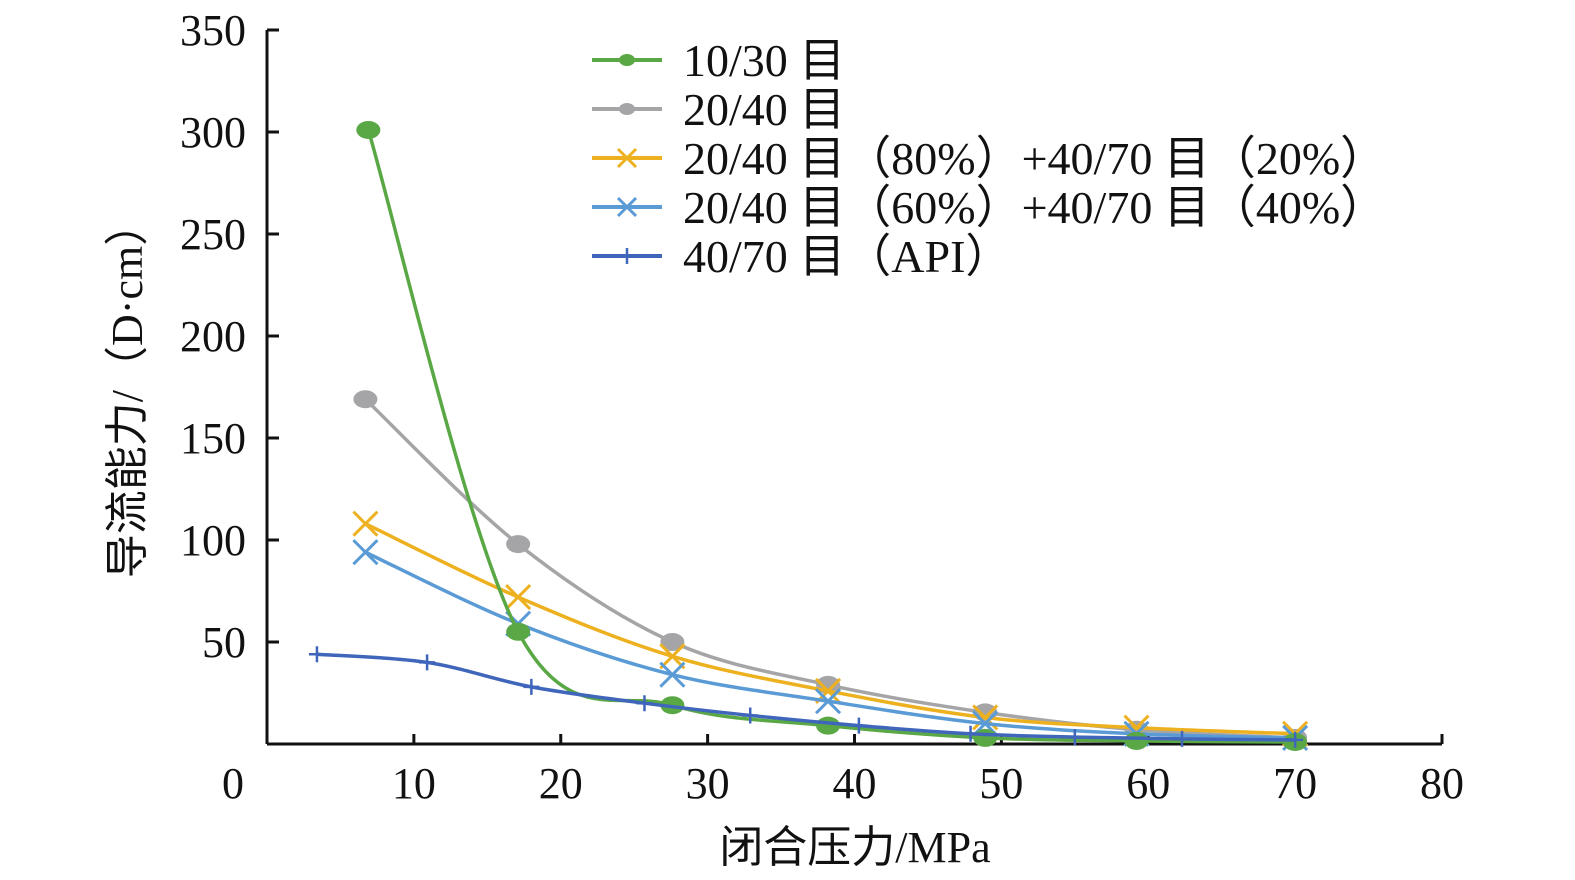 The height and width of the screenshot is (880, 1575). What do you see at coordinates (764, 60) in the screenshot?
I see `legend-label: 10/30 目` at bounding box center [764, 60].